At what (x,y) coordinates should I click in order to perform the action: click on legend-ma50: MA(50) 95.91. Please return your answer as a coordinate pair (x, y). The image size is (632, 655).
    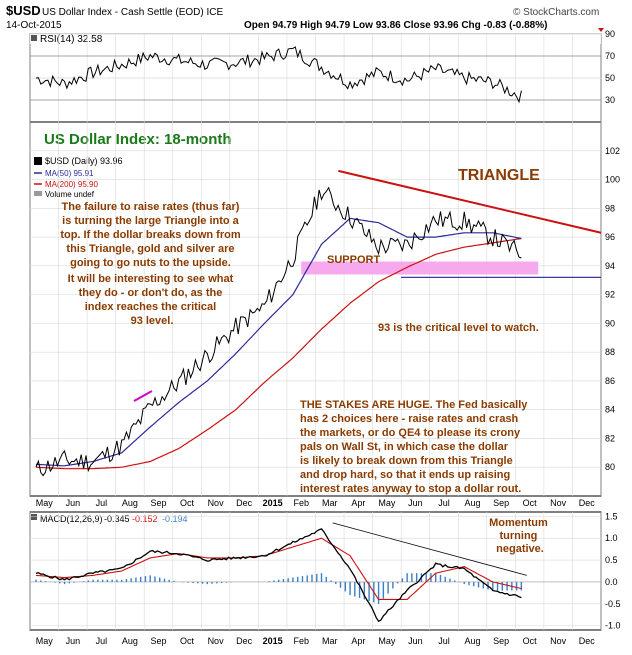
    Looking at the image, I should click on (69, 173).